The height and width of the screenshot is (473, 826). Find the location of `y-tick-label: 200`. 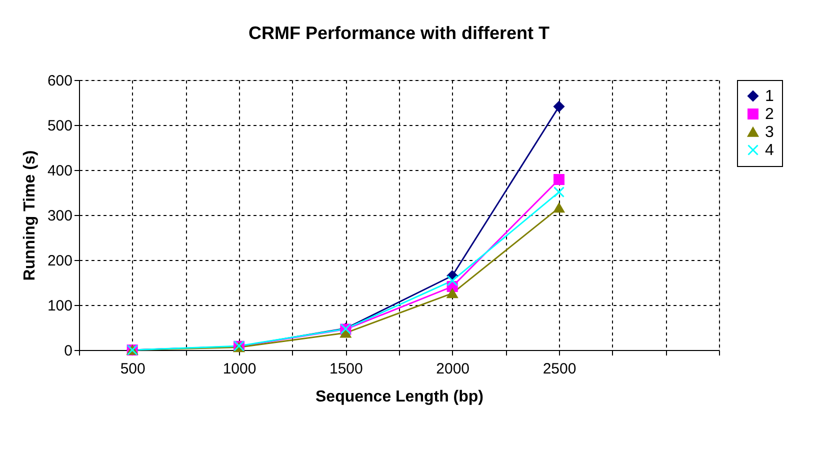

y-tick-label: 200 is located at coordinates (59, 261).